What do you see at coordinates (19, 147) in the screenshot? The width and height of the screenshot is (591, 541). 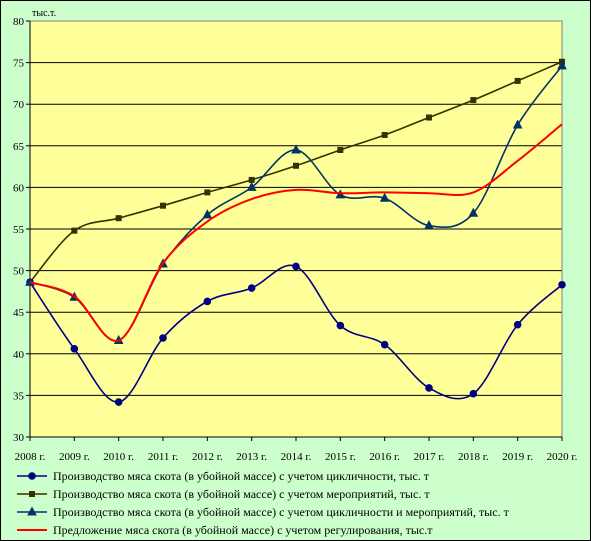 I see `y-tick-label: 65` at bounding box center [19, 147].